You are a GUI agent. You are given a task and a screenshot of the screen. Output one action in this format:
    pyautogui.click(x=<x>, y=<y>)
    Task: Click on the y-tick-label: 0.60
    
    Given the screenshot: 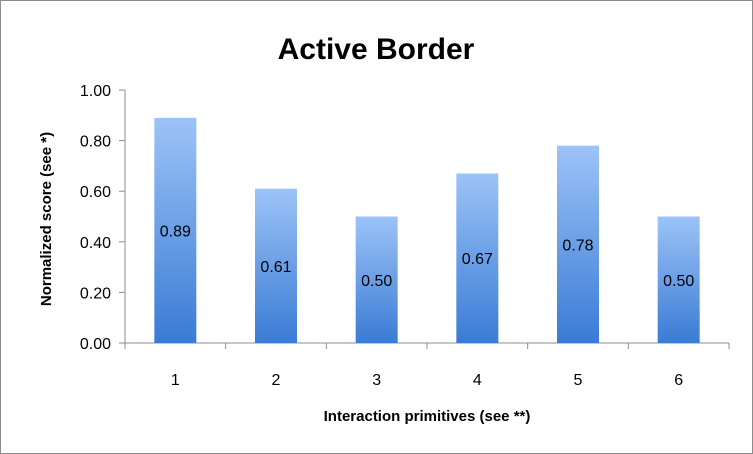 What is the action you would take?
    pyautogui.click(x=95, y=192)
    